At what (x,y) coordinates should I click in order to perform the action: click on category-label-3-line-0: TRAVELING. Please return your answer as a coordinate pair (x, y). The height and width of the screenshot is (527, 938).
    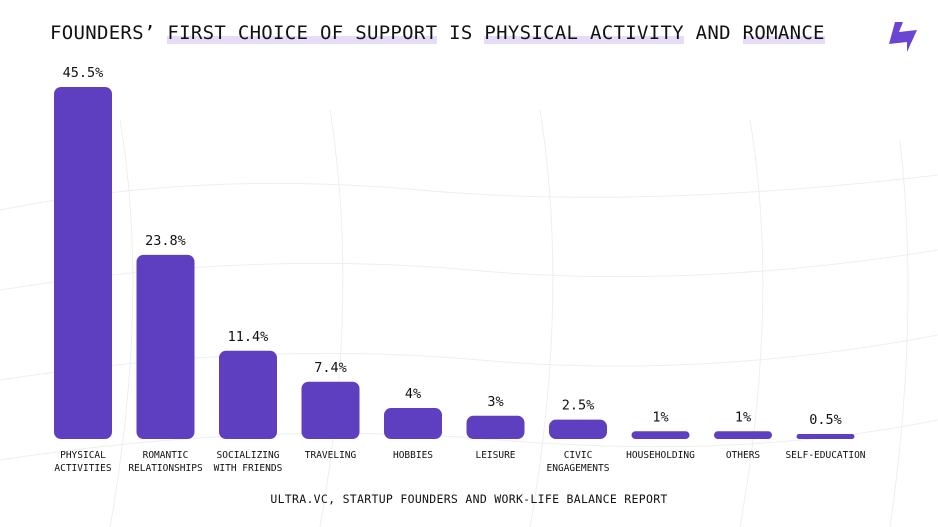
    Looking at the image, I should click on (331, 455).